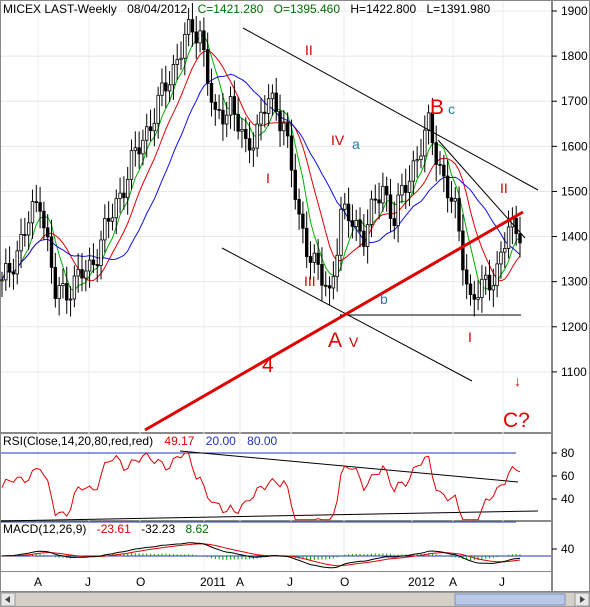 Image resolution: width=590 pixels, height=607 pixels. What do you see at coordinates (307, 9) in the screenshot?
I see `open-value: O=1395.460` at bounding box center [307, 9].